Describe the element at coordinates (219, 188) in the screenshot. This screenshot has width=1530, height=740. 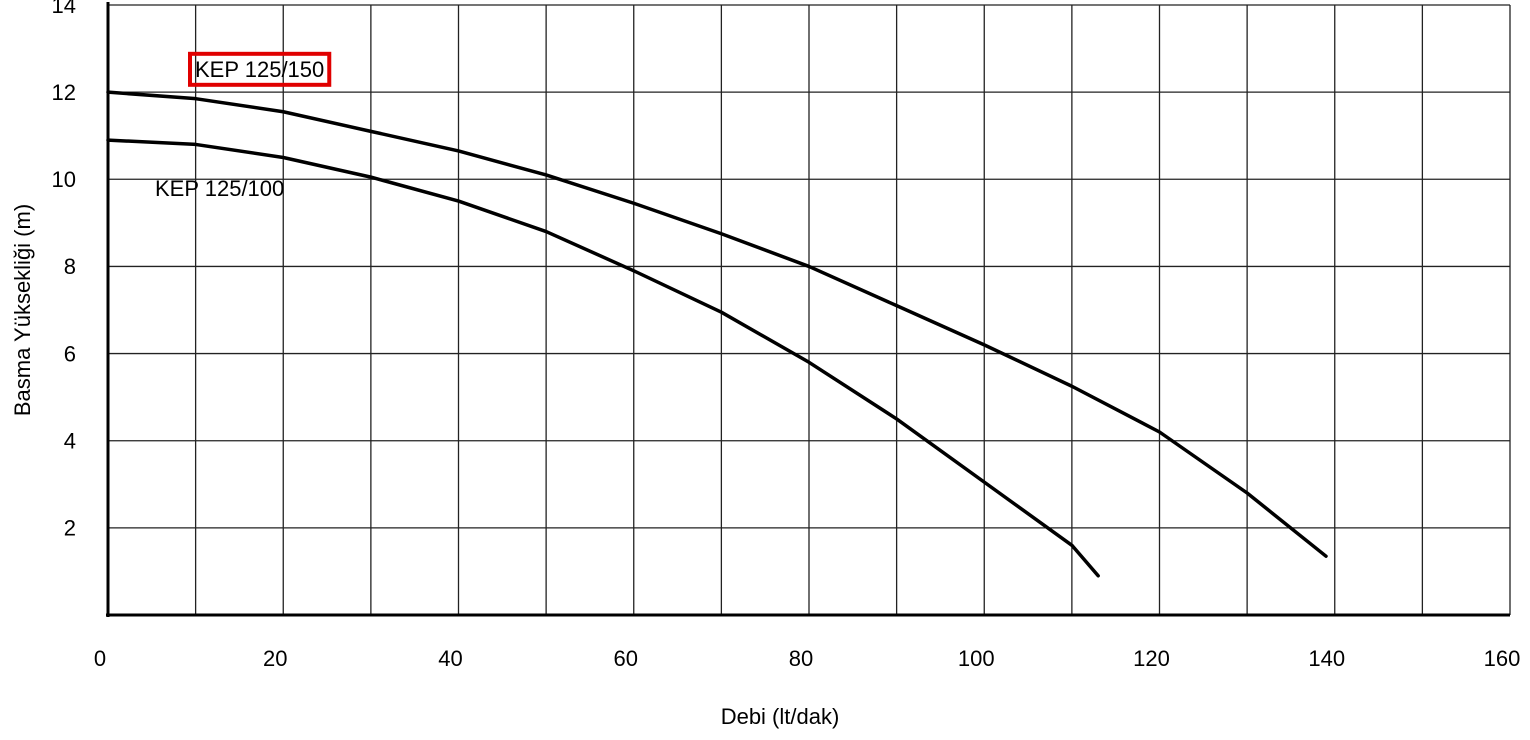
I see `series-label: KEP 125/100` at that location.